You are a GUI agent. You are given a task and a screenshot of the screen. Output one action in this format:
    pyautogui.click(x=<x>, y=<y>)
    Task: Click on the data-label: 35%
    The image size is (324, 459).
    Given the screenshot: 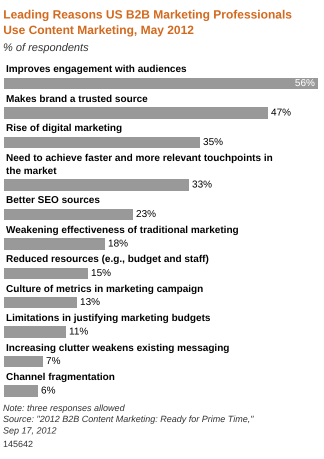 What is the action you would take?
    pyautogui.click(x=213, y=142)
    